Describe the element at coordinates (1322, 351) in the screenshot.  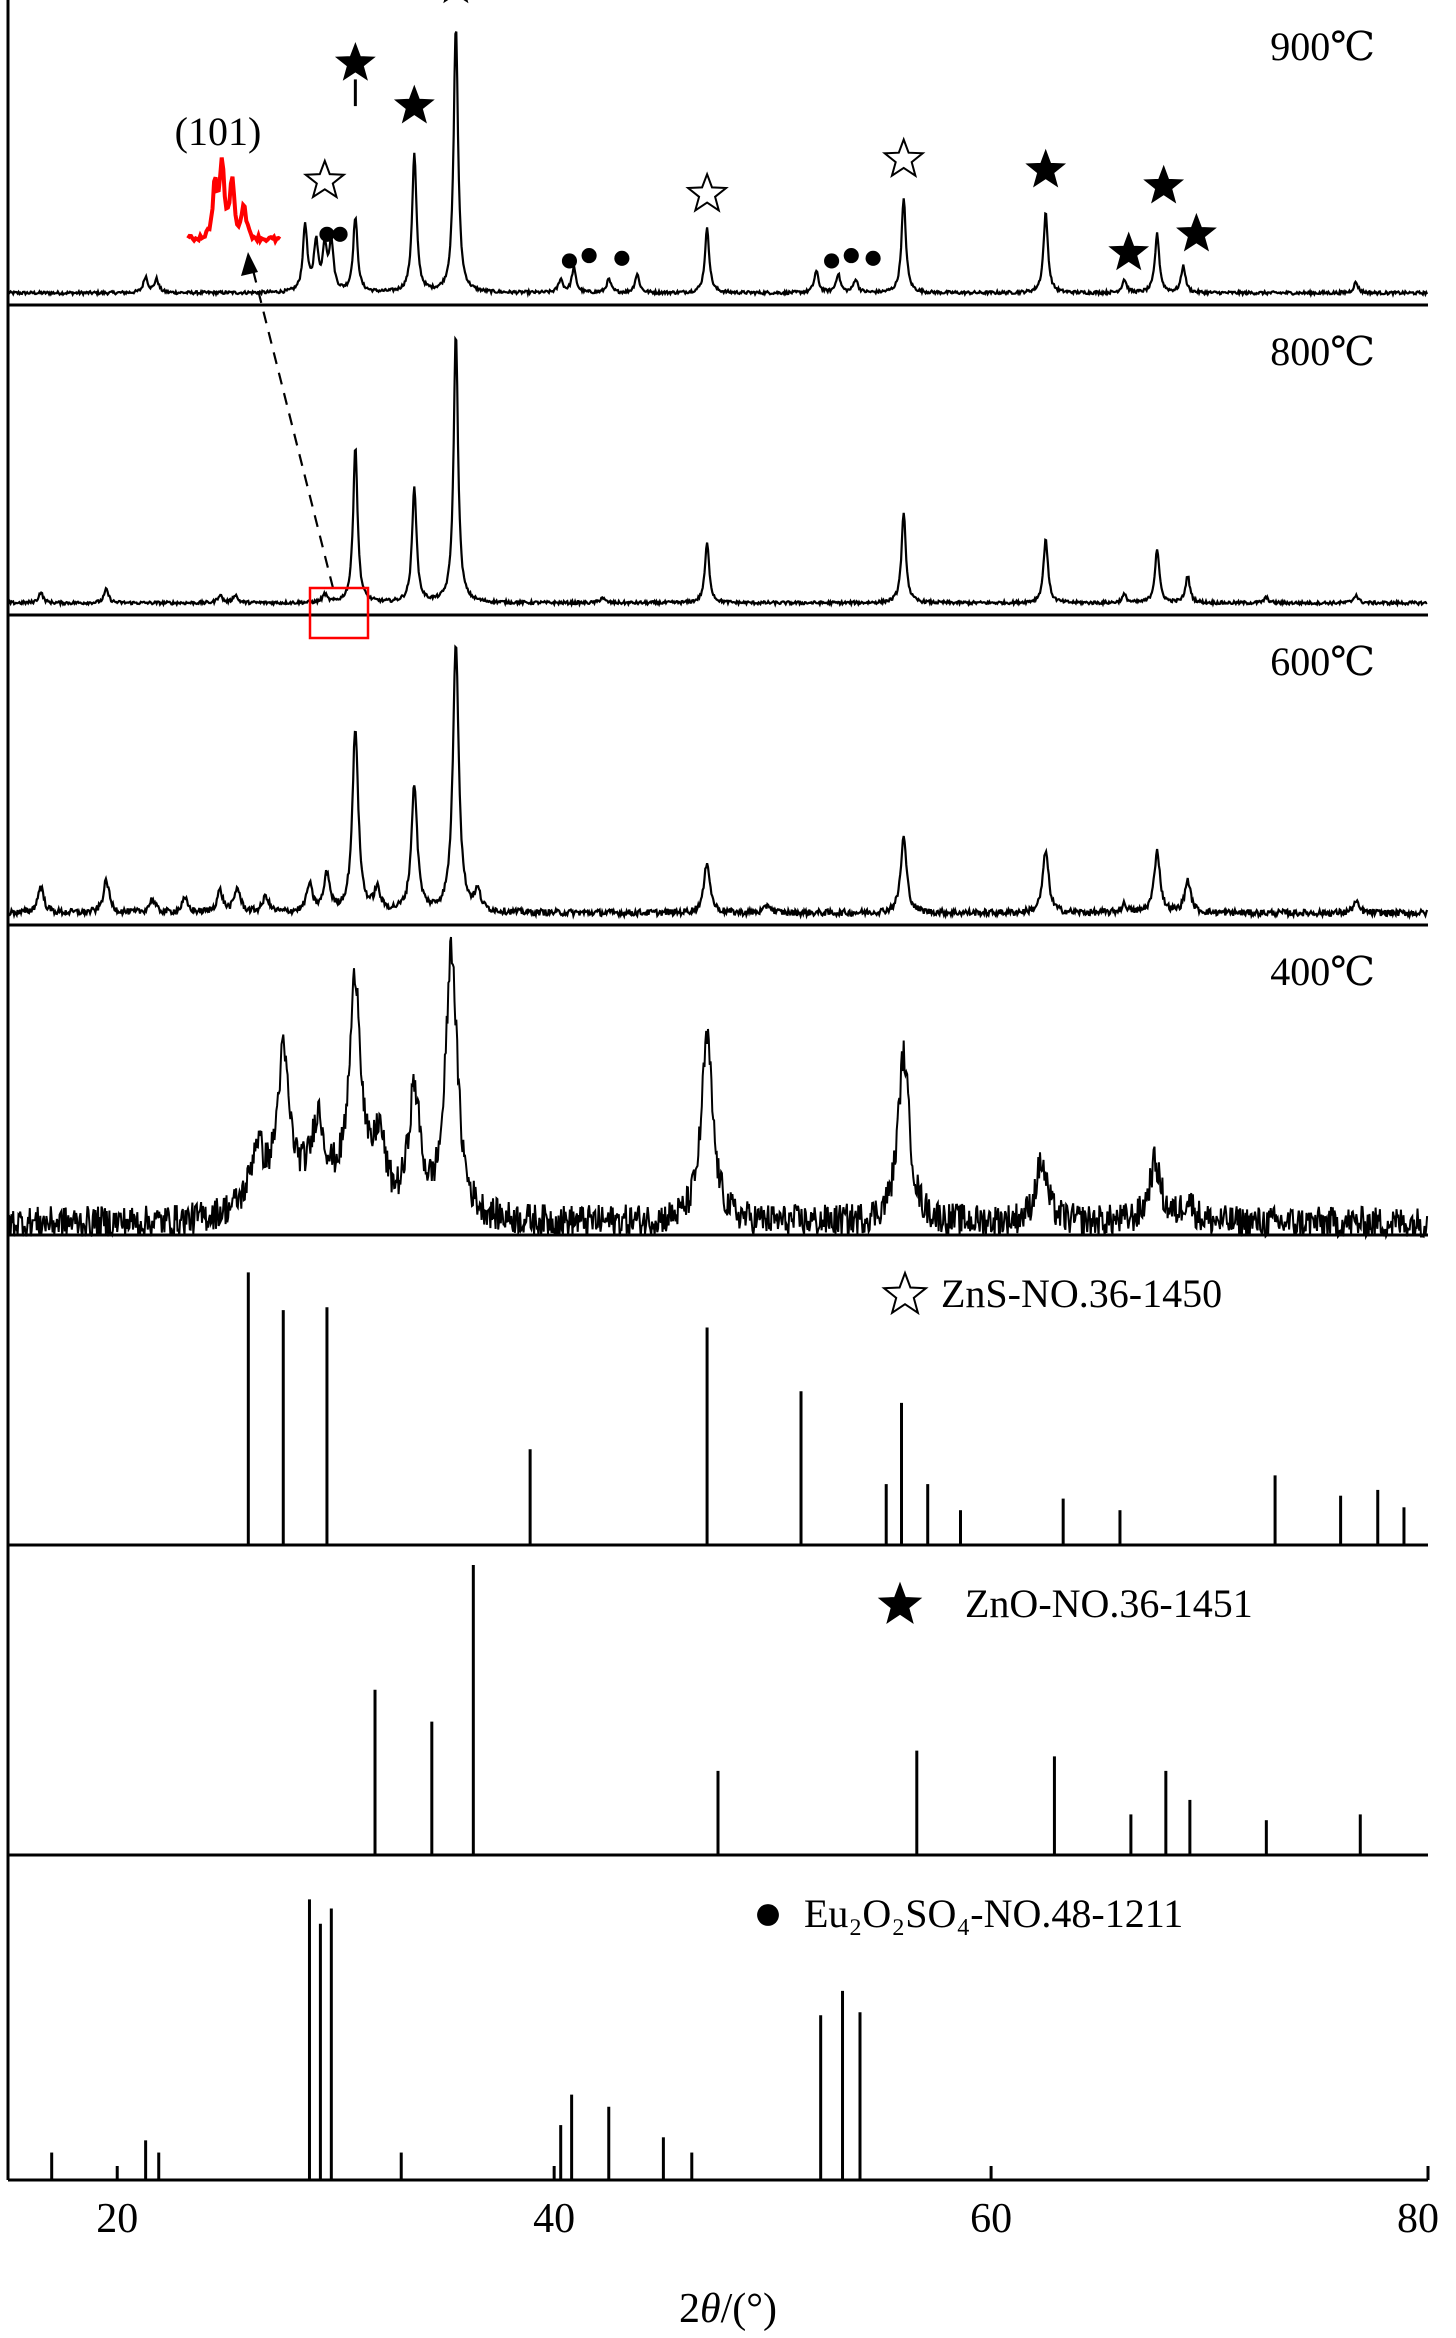
I see `temperature-label: 800℃` at that location.